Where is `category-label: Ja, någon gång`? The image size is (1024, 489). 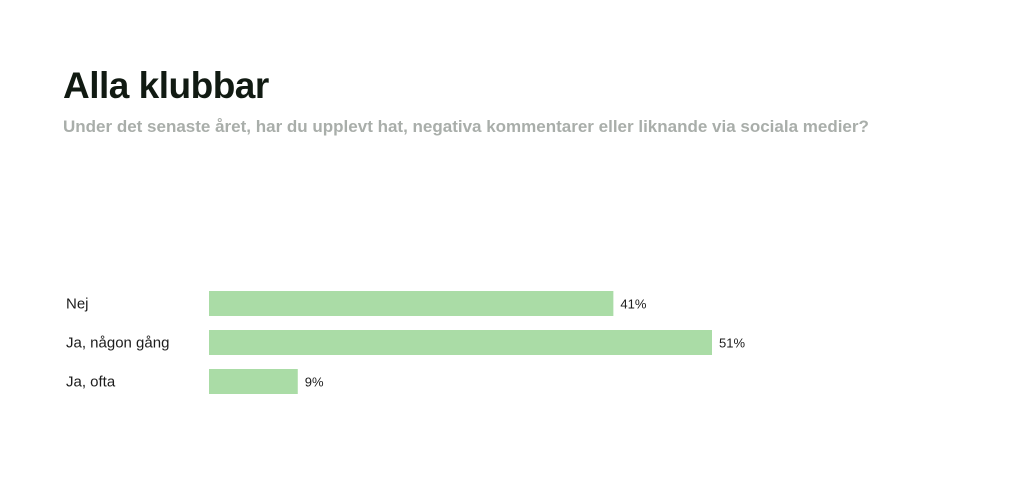
category-label: Ja, någon gång is located at coordinates (117, 343).